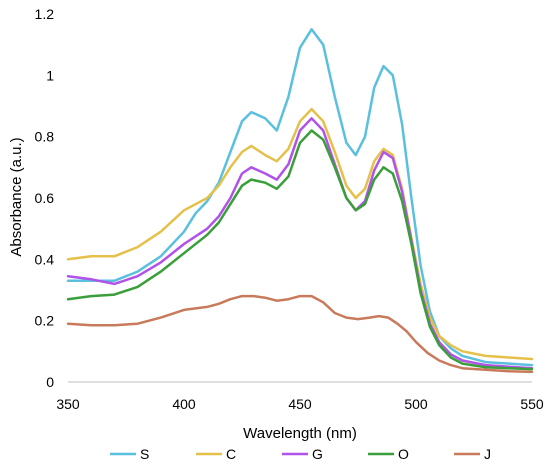  I want to click on y-tick-label: 0.8, so click(45, 137).